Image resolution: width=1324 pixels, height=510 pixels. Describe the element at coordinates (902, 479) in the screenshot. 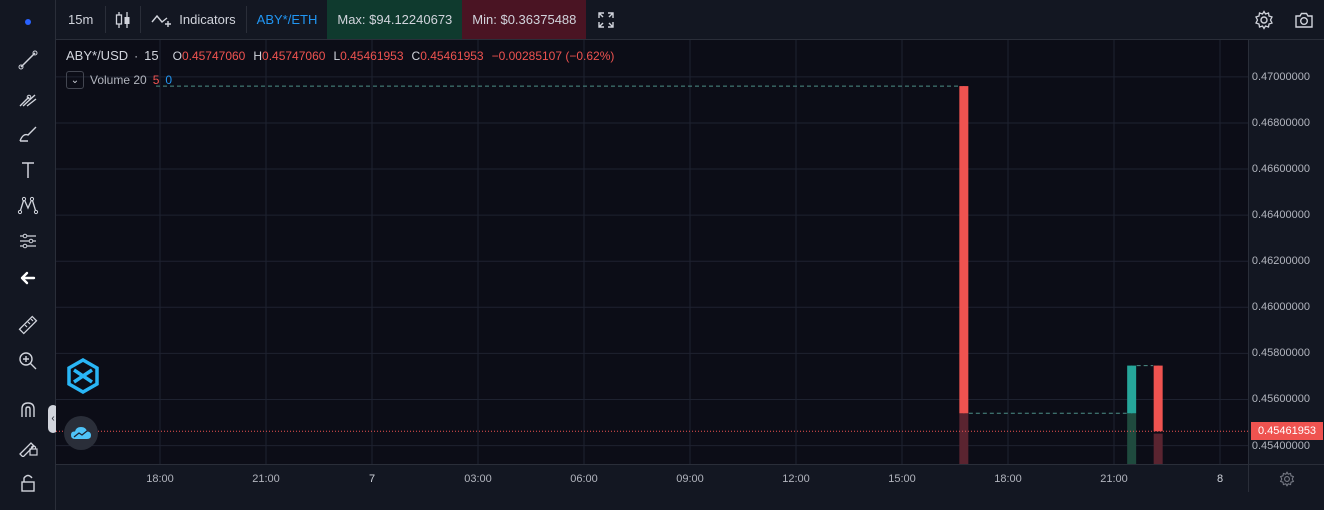

I see `time-axis-label: 15:00` at that location.